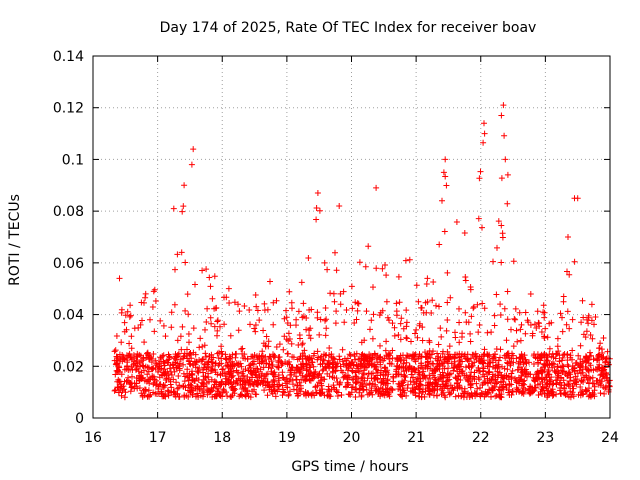 This screenshot has height=480, width=640. Describe the element at coordinates (73, 160) in the screenshot. I see `y-tick-label: 0.1` at that location.